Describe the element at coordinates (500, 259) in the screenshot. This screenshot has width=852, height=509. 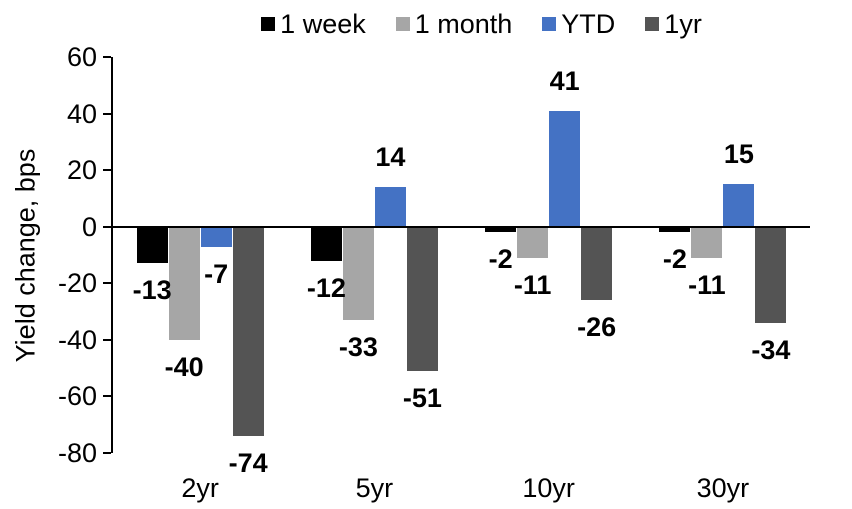
I see `bar-value-label-10yr-1-week: -2` at that location.